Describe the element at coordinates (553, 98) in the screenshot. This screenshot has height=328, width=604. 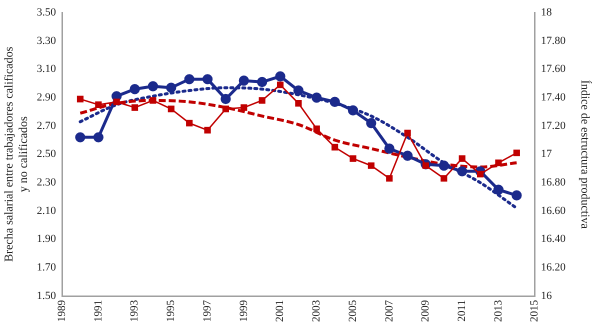
I see `y2-tick-label: 17.40` at that location.